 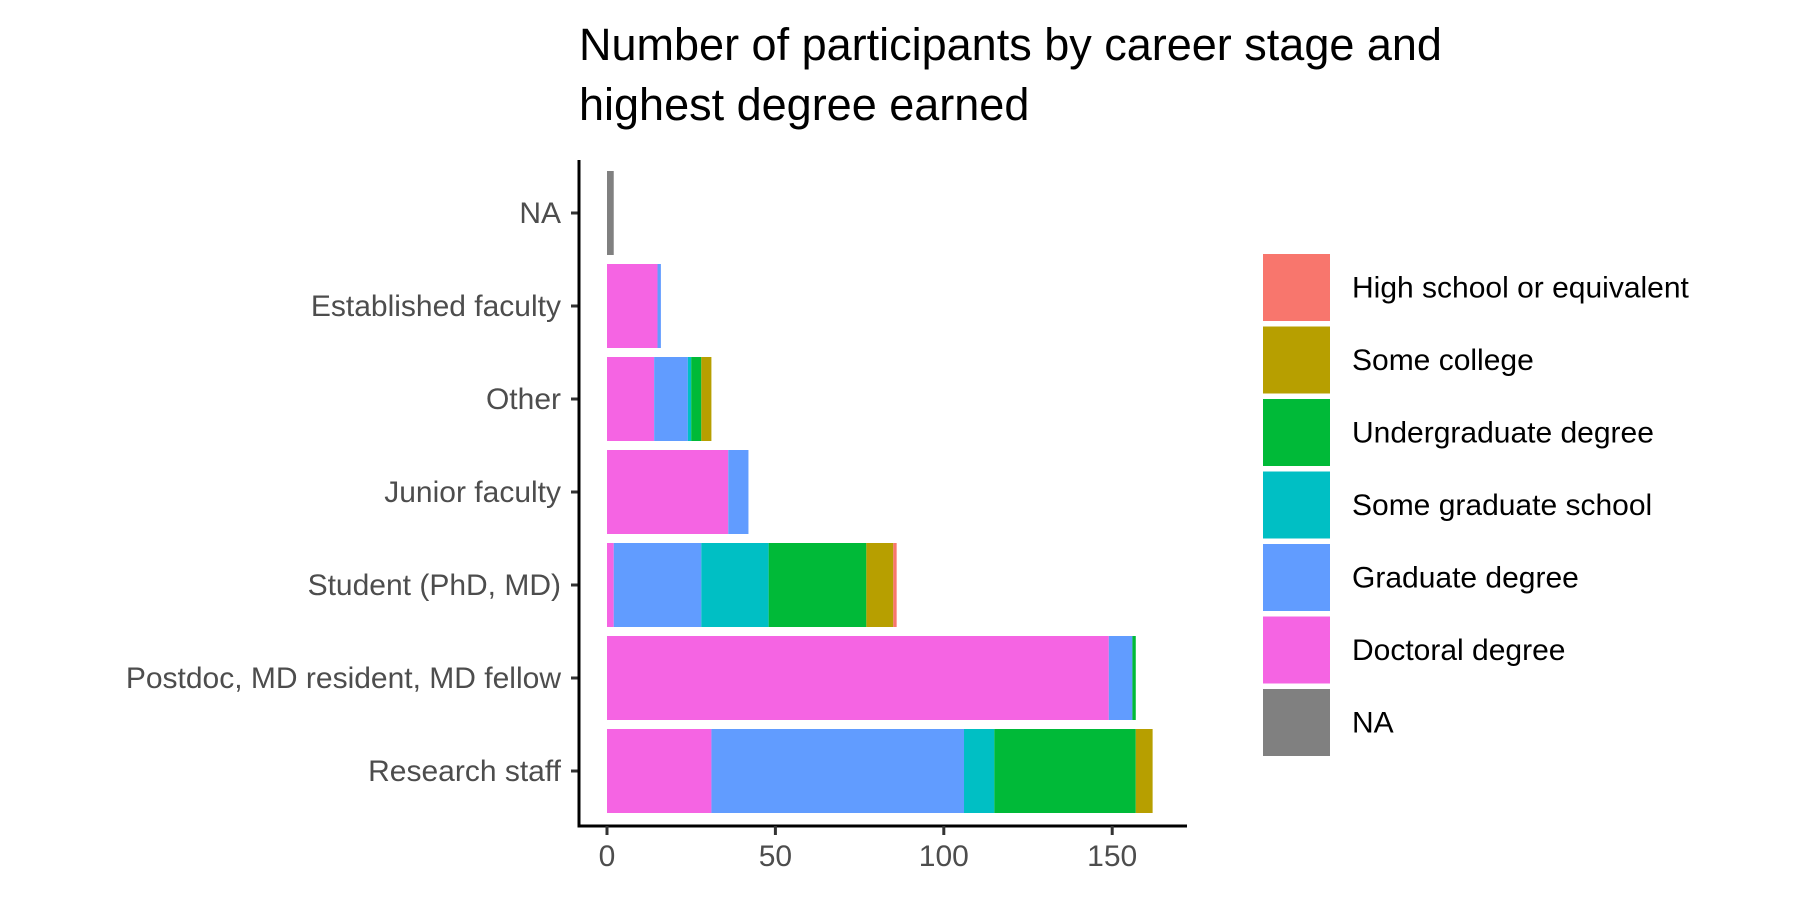 I want to click on legend-label: Some graduate school, so click(x=1502, y=505).